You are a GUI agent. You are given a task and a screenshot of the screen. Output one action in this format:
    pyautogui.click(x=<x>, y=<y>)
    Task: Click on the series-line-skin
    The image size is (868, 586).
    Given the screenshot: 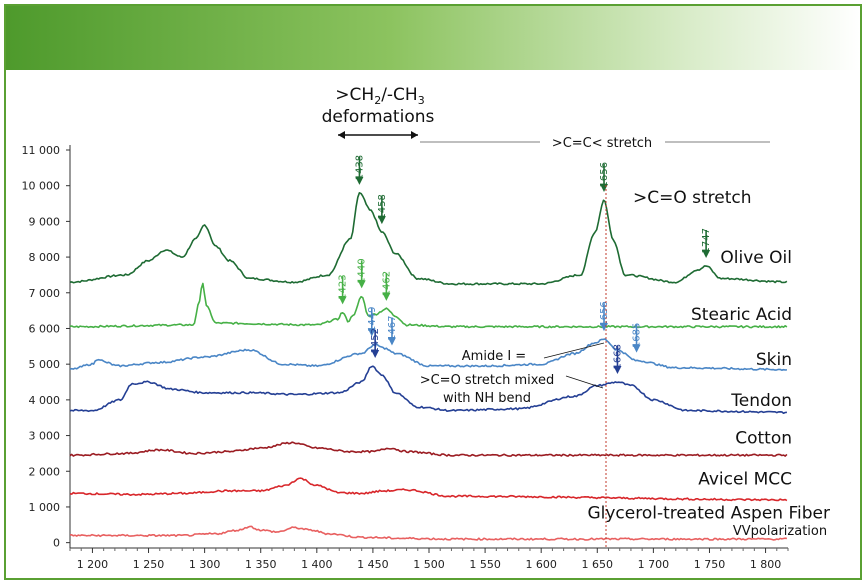 What is the action you would take?
    pyautogui.click(x=428, y=354)
    